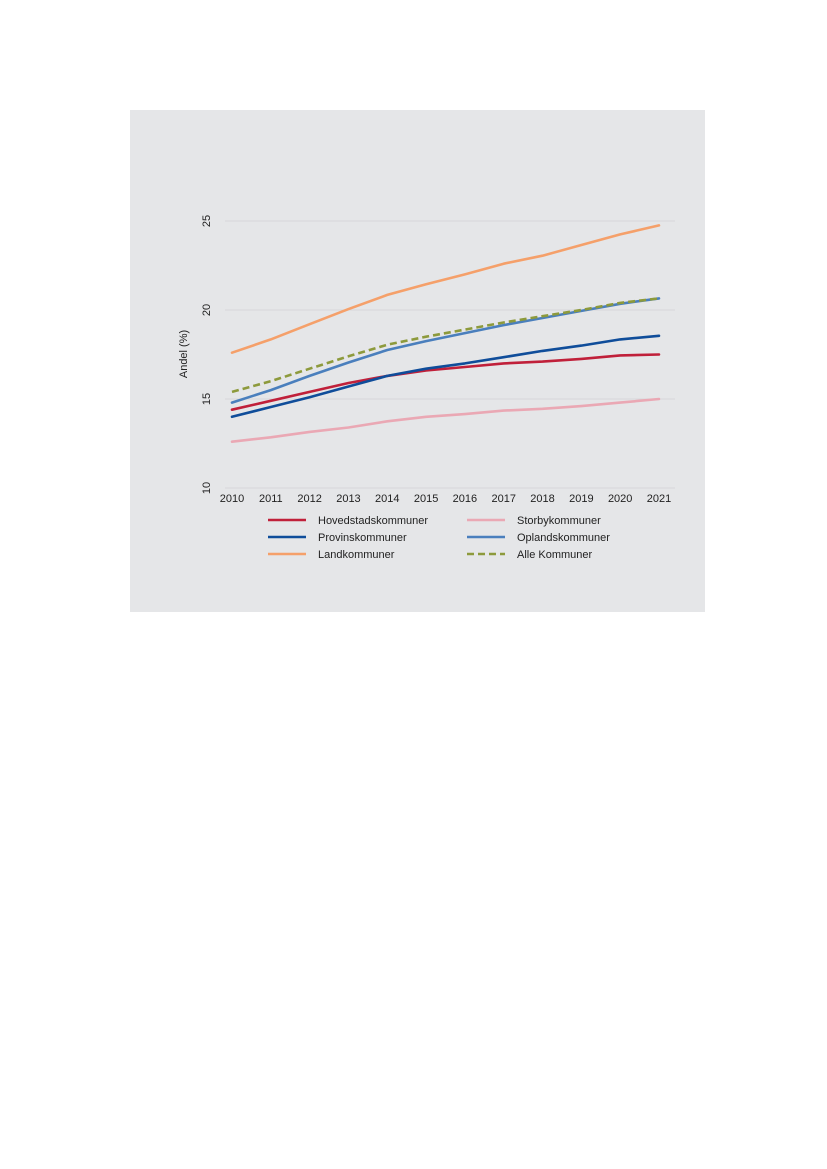  Describe the element at coordinates (373, 521) in the screenshot. I see `legend-label: Hovedstadskommuner` at that location.